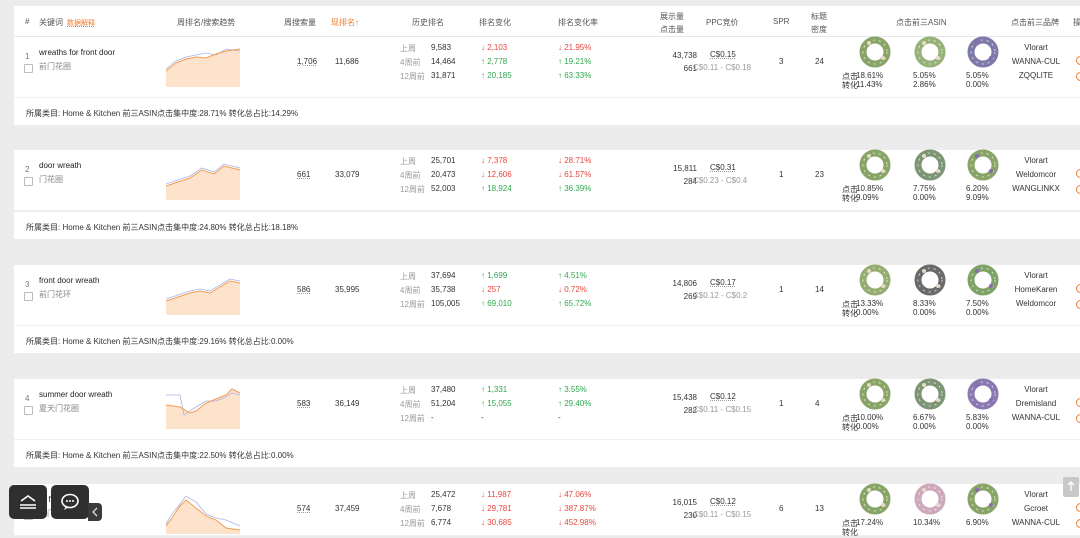 The height and width of the screenshot is (538, 1080). What do you see at coordinates (722, 409) in the screenshot?
I see `ppc-range: C$0.11 - C$0.15` at bounding box center [722, 409].